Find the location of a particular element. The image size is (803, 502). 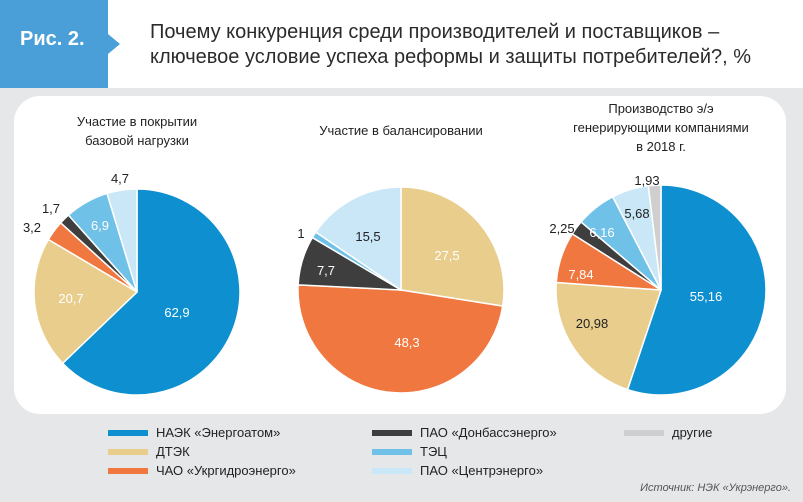

pie-data-label: 6,9 is located at coordinates (100, 225).